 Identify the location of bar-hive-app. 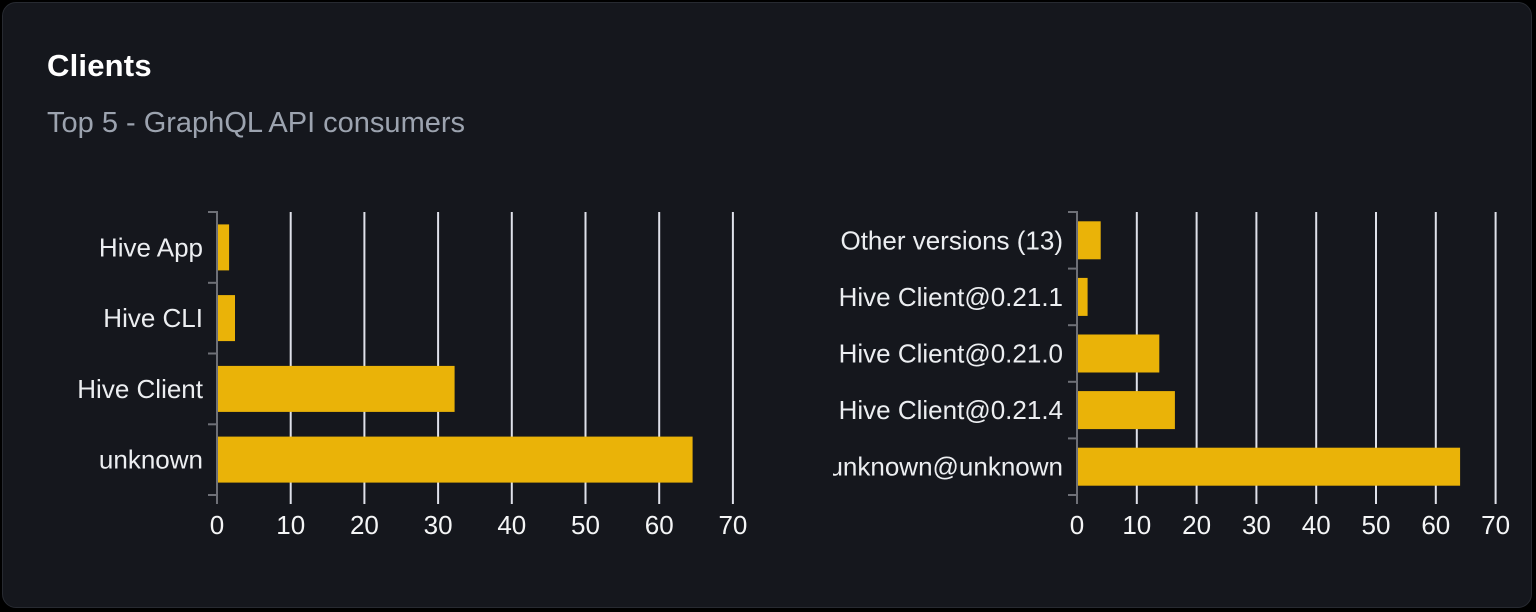
(224, 247).